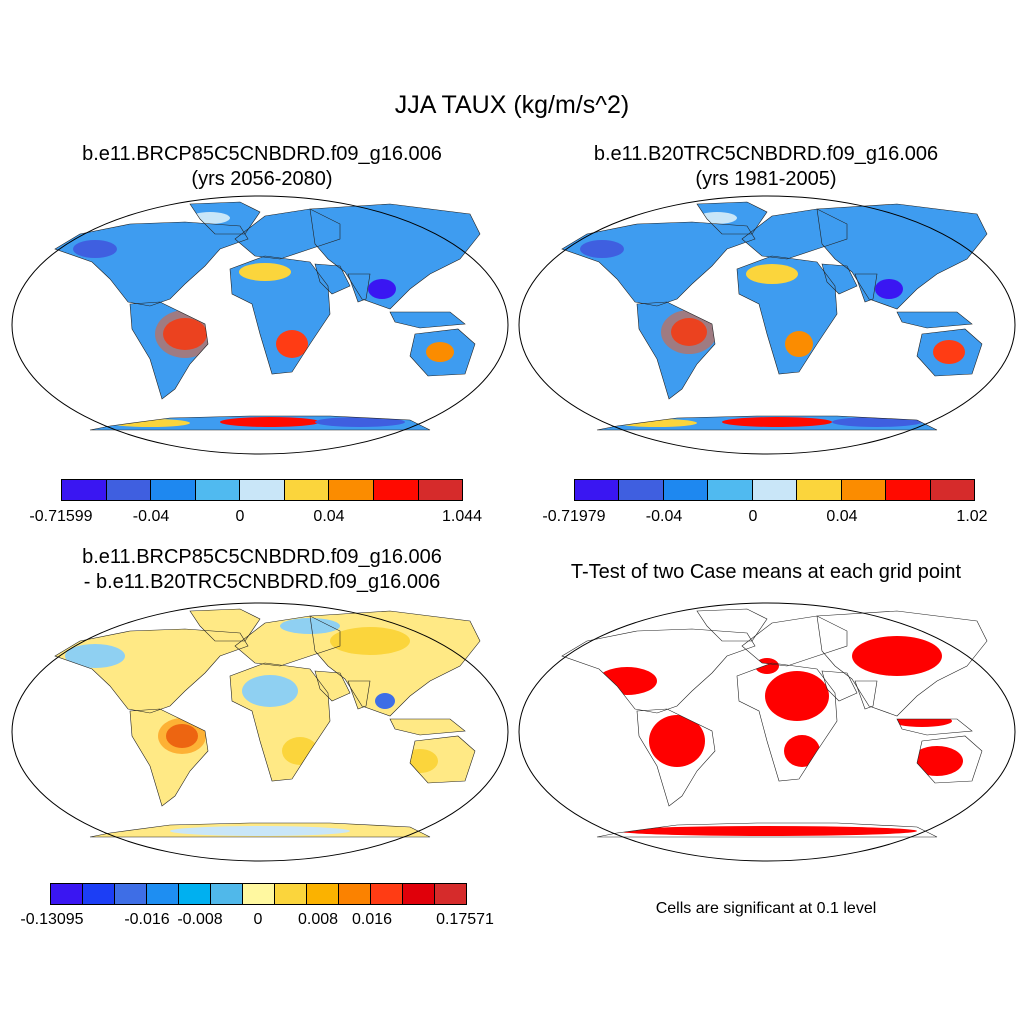  What do you see at coordinates (262, 557) in the screenshot?
I see `panel-title-line1: b.e11.BRCP85C5CNBDRD.f09_g16.006` at bounding box center [262, 557].